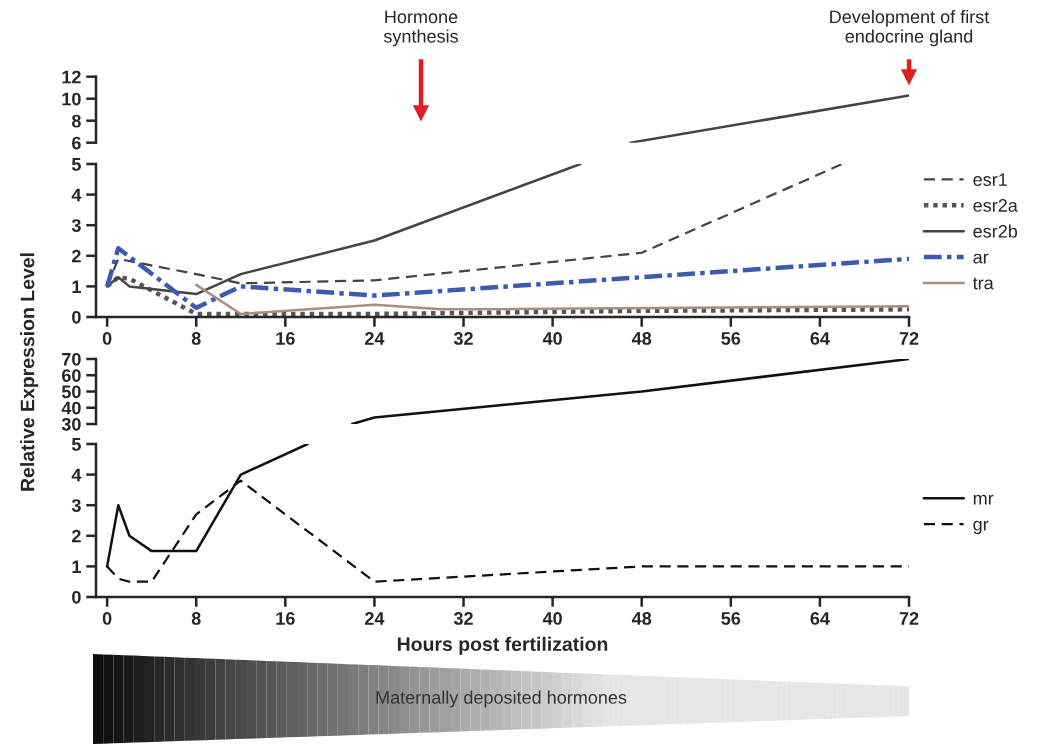 The height and width of the screenshot is (744, 1041). I want to click on y-tick-label: 50, so click(71, 392).